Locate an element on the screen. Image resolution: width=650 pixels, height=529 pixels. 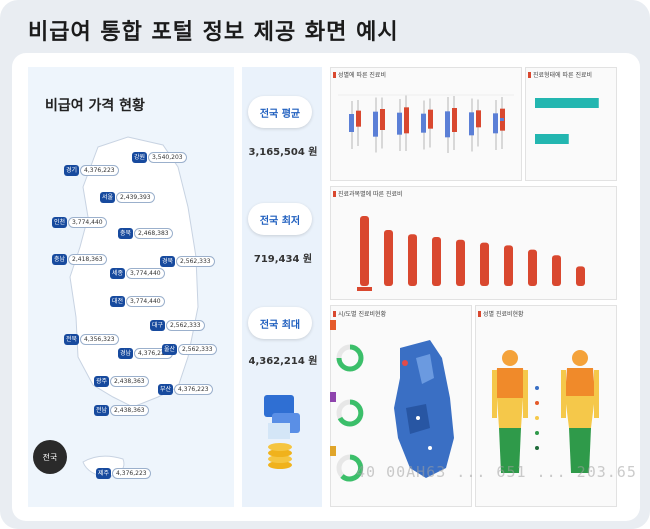
ranked-bar-chart is located at coordinates (471, 253).